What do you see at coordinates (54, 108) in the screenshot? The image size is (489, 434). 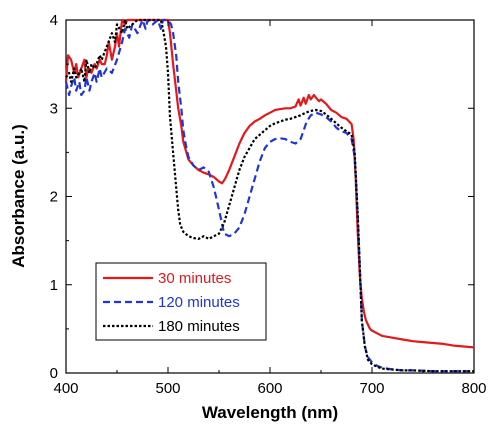 I see `y-tick-label: 3` at bounding box center [54, 108].